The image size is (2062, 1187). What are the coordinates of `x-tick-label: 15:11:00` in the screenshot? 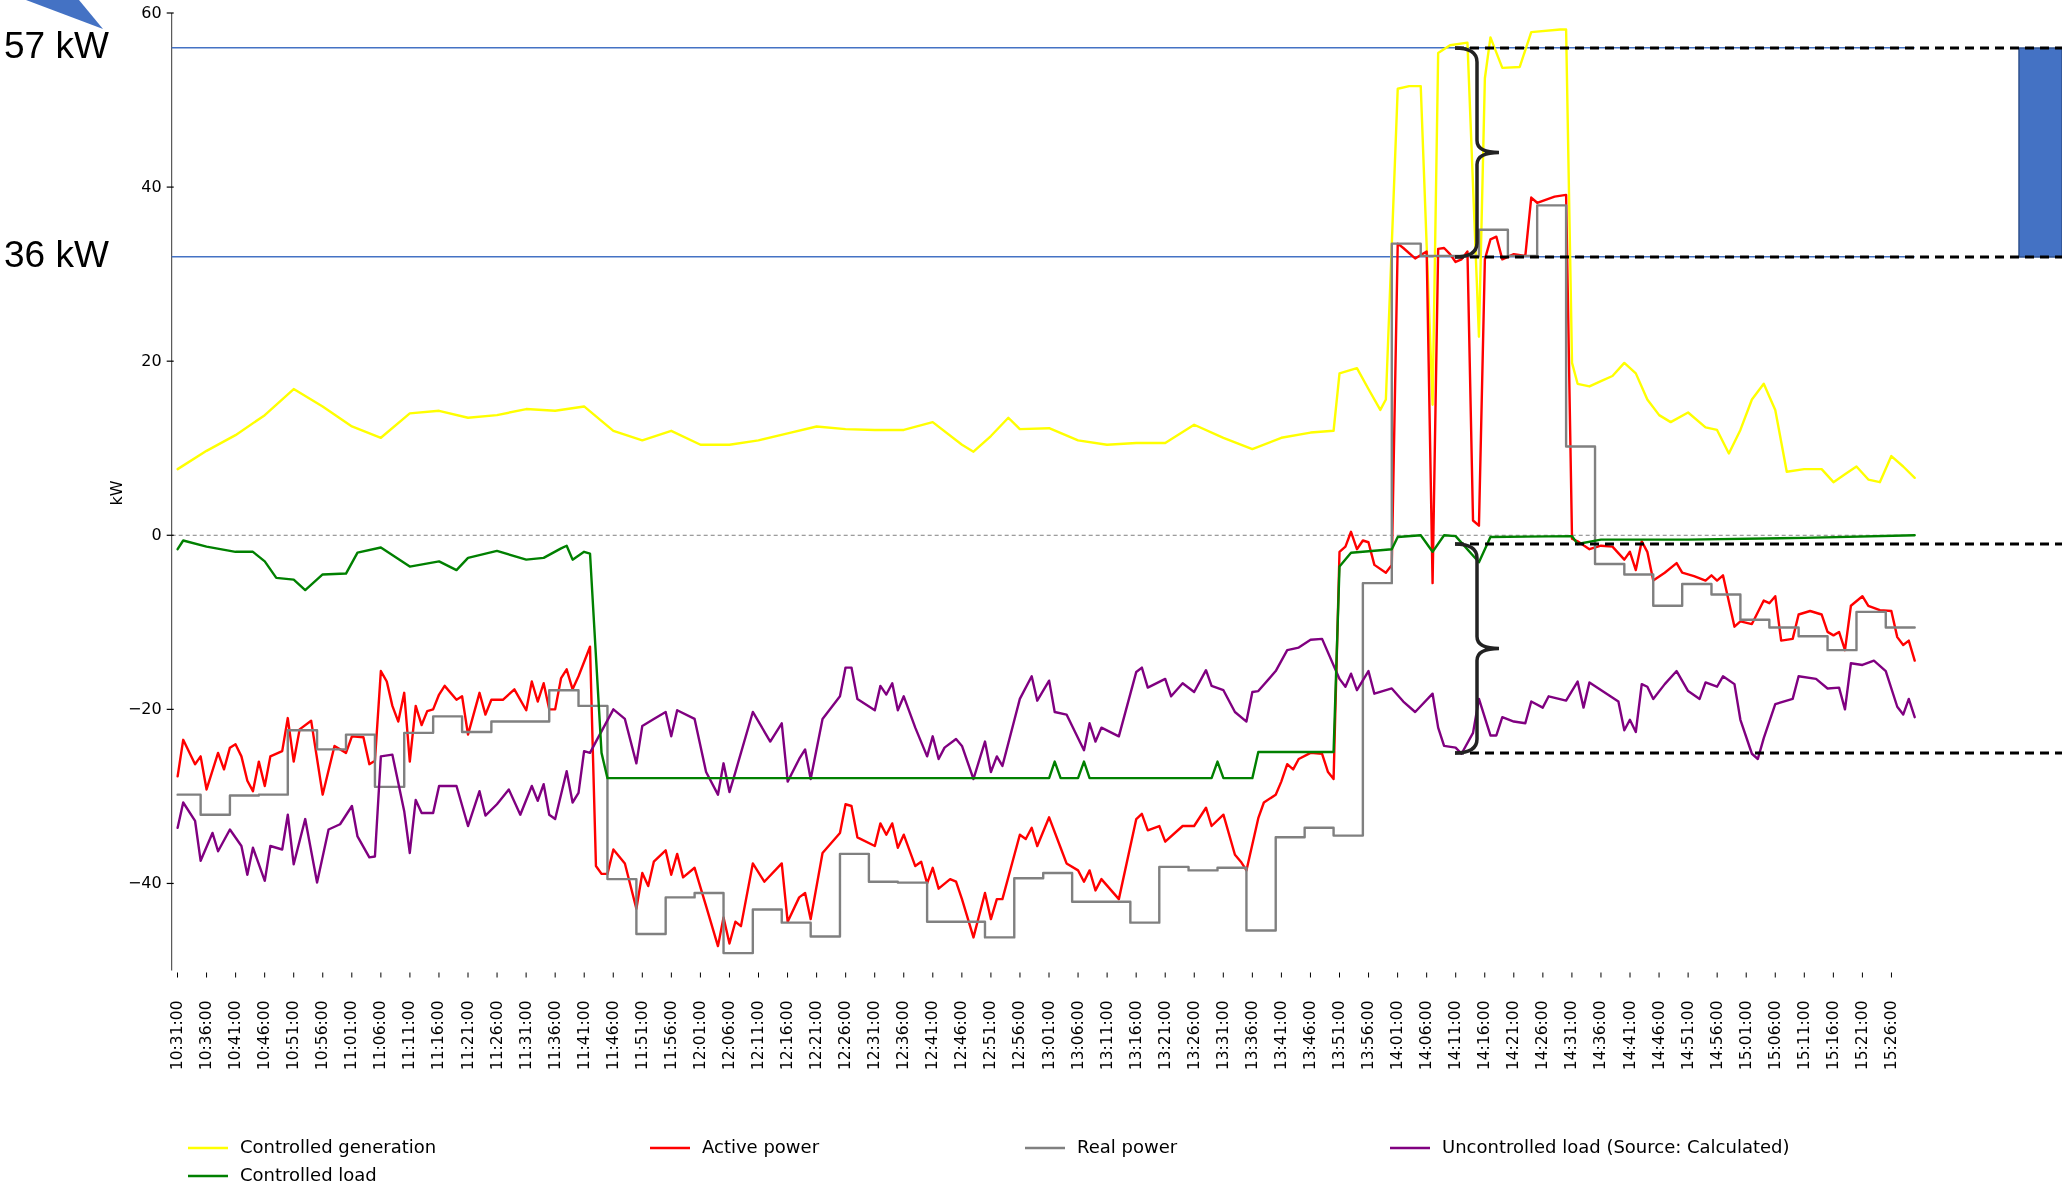 It's located at (1803, 1035).